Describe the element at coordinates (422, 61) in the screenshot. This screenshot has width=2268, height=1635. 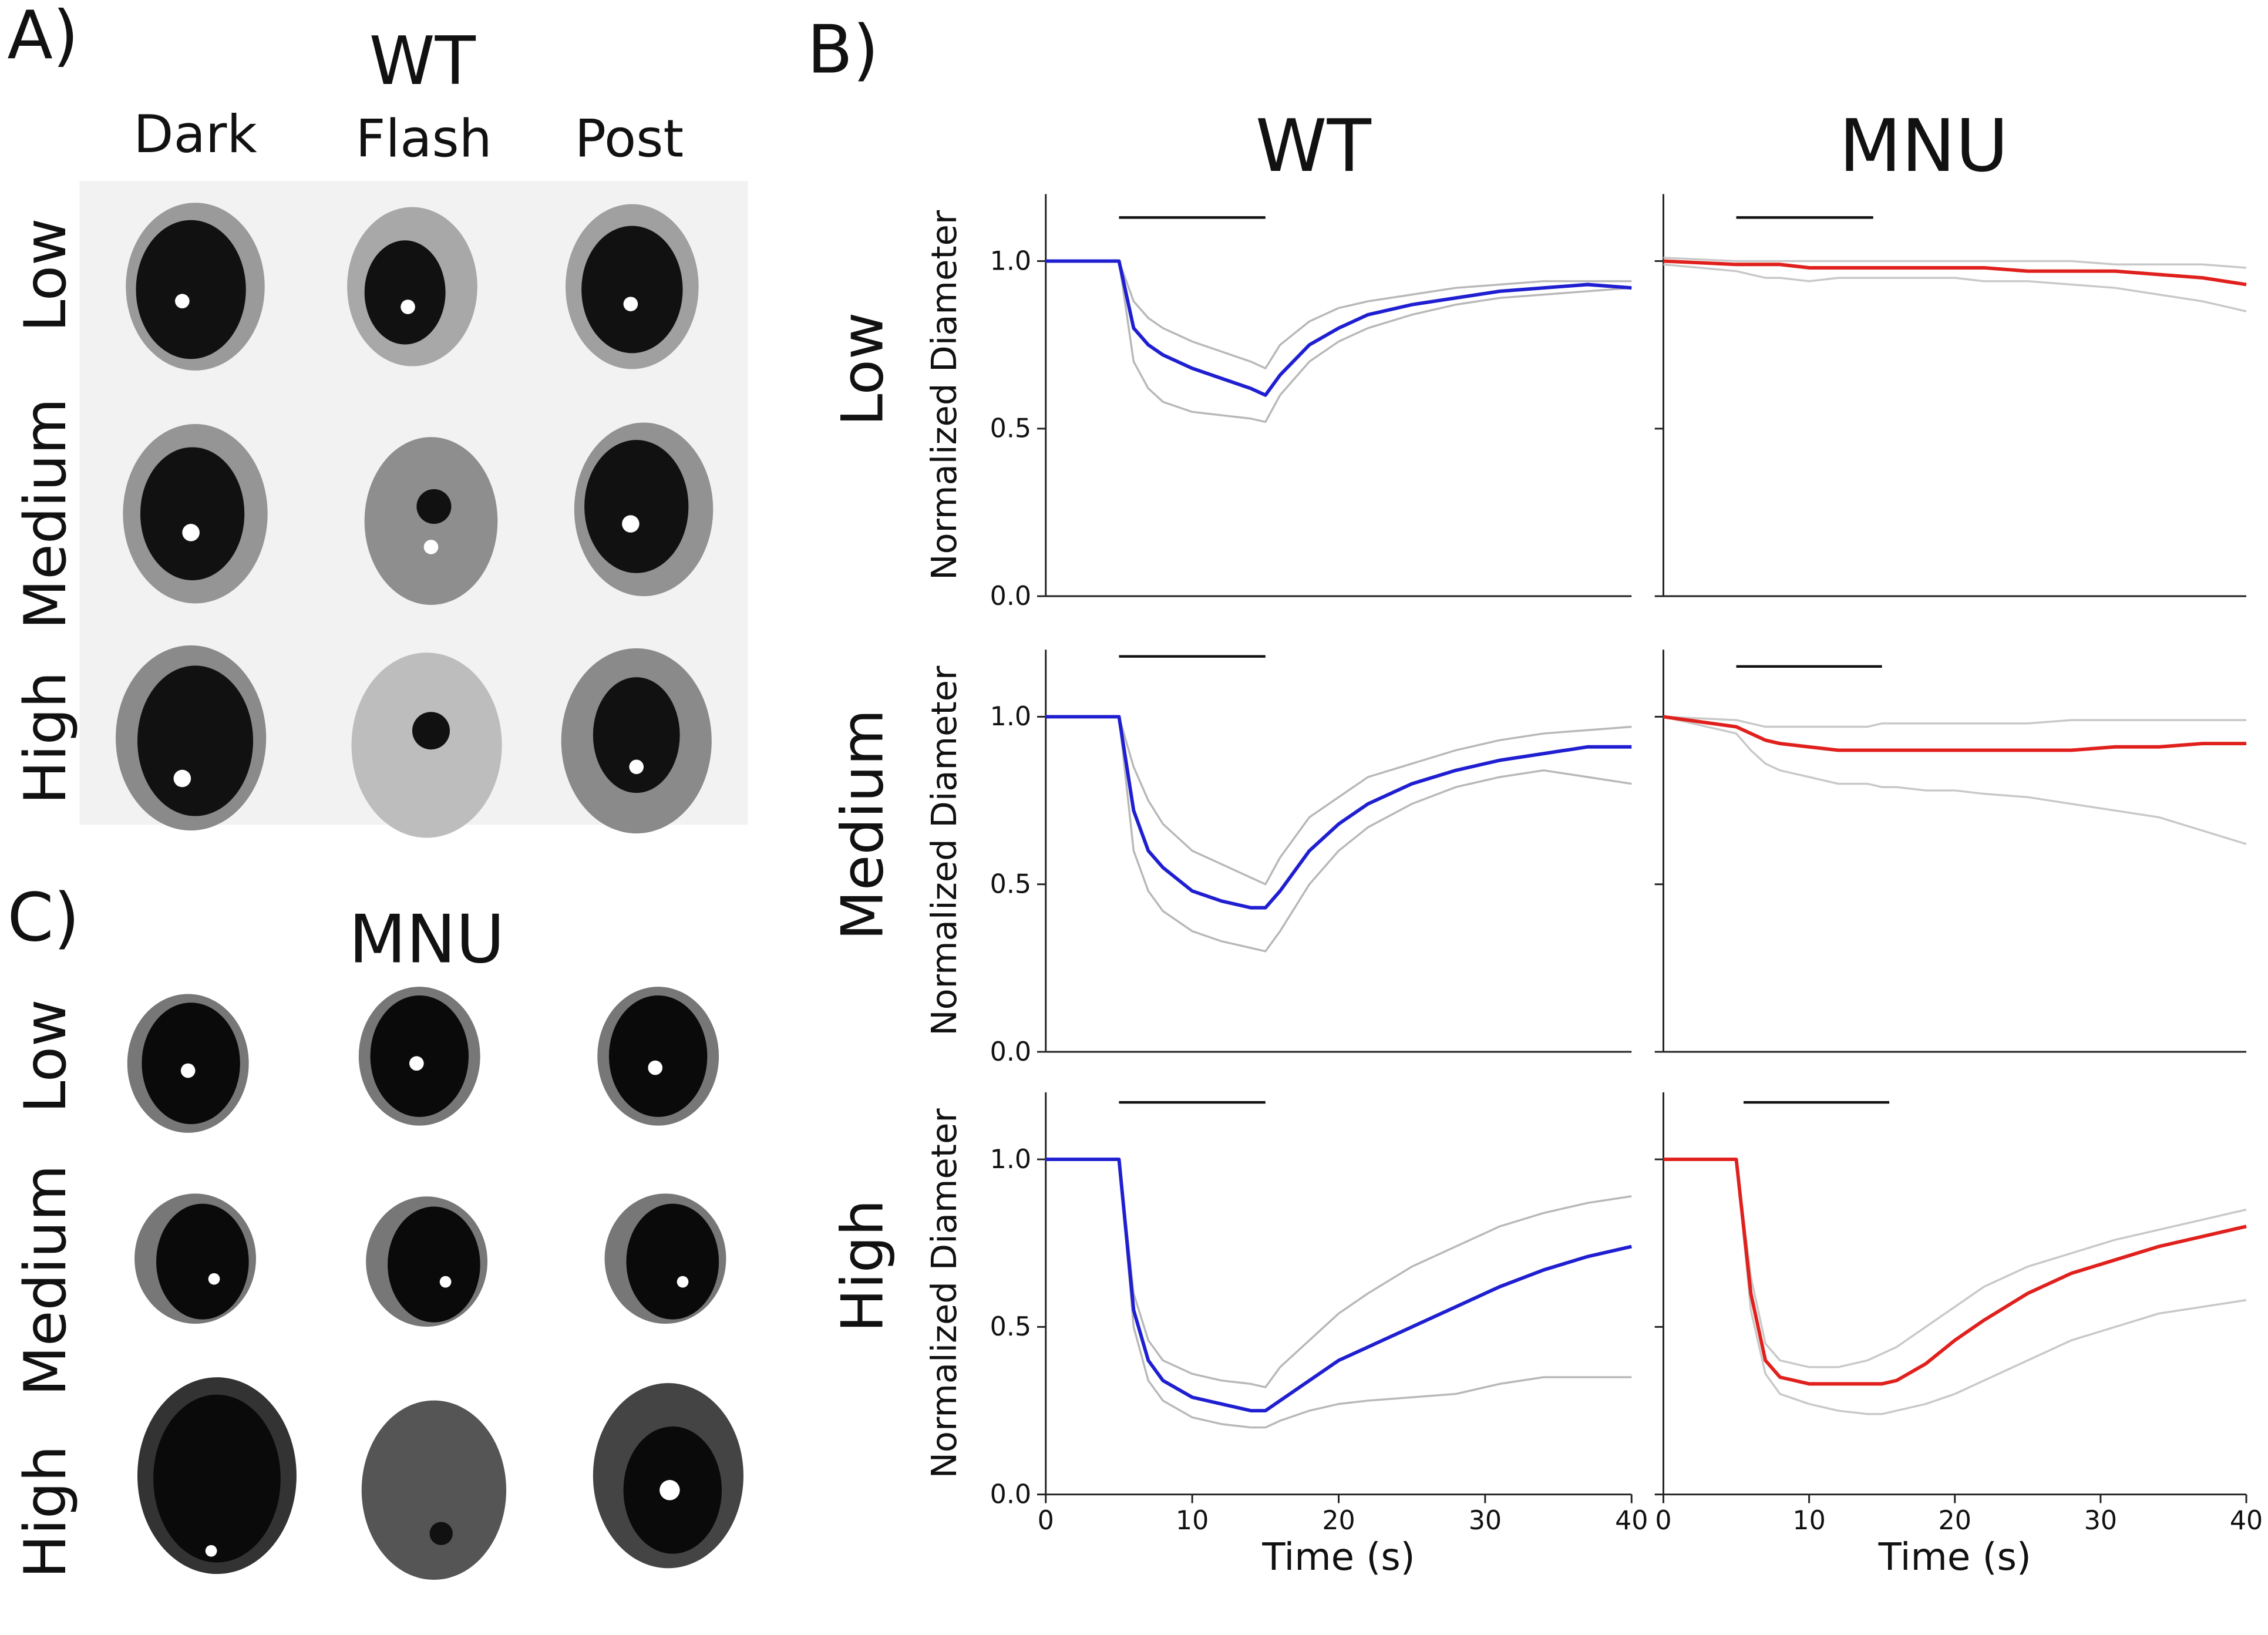
I see `panel-title: WT` at that location.